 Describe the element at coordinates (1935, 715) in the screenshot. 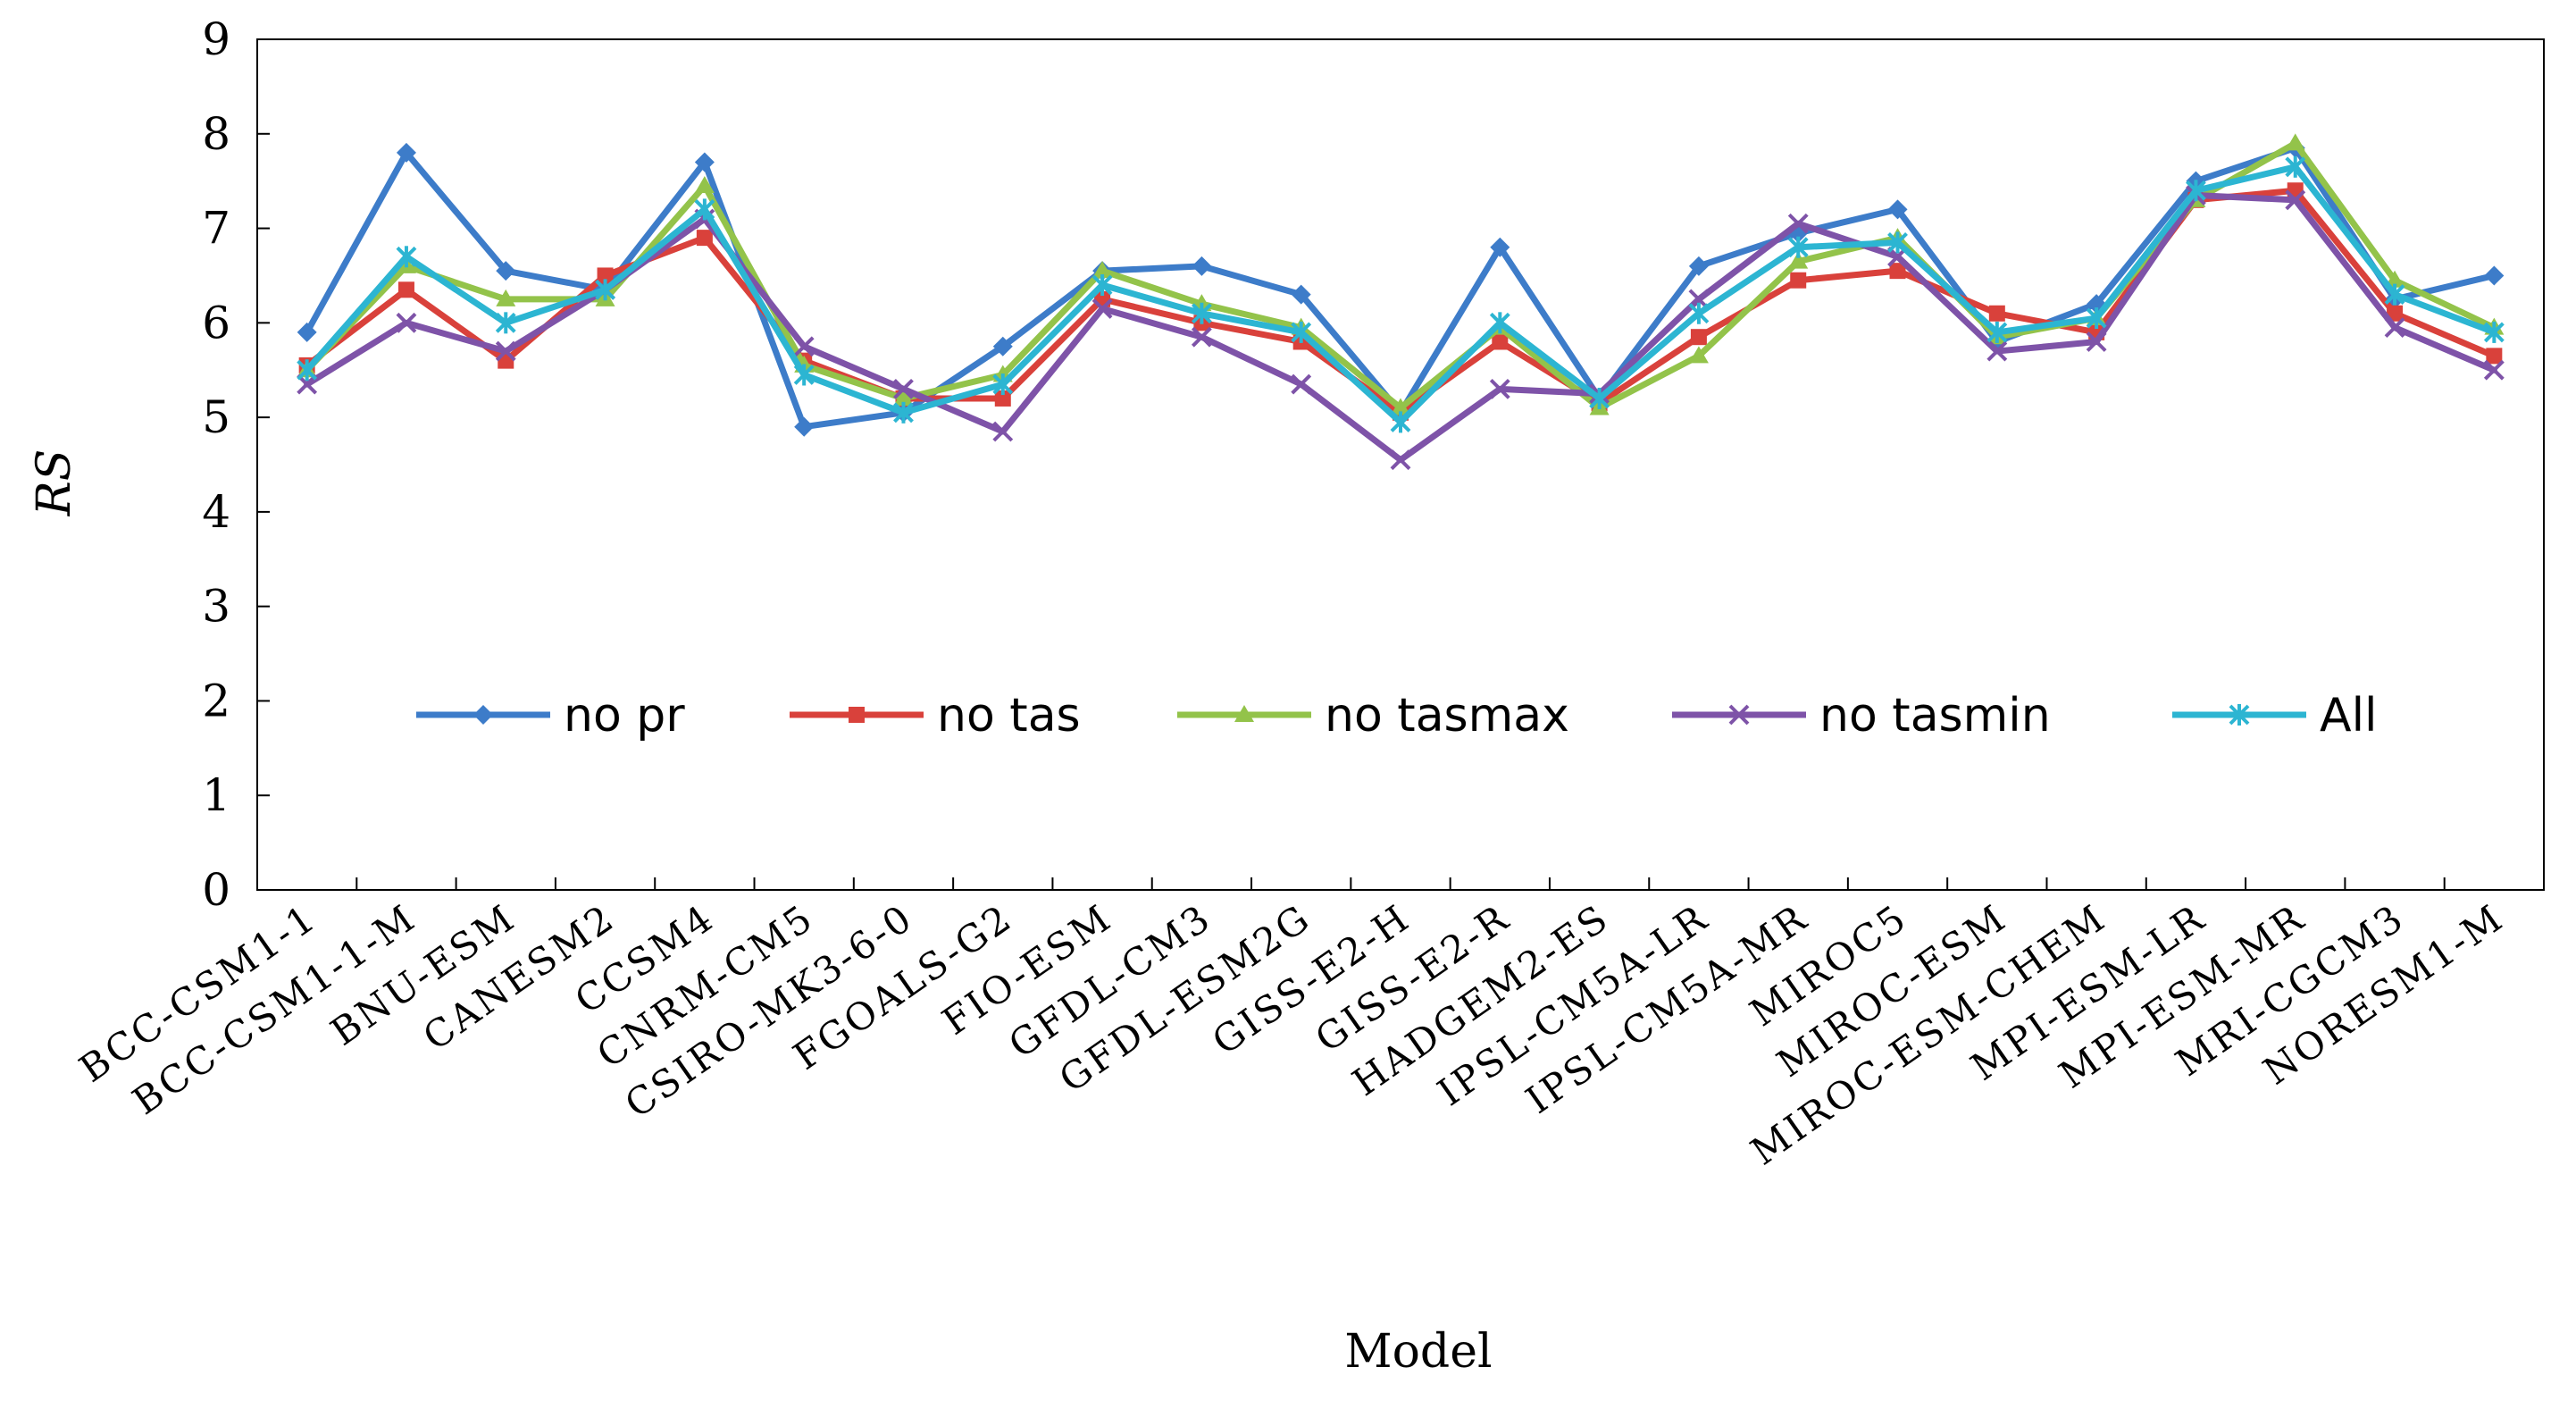

I see `legend-label: no tasmin` at that location.